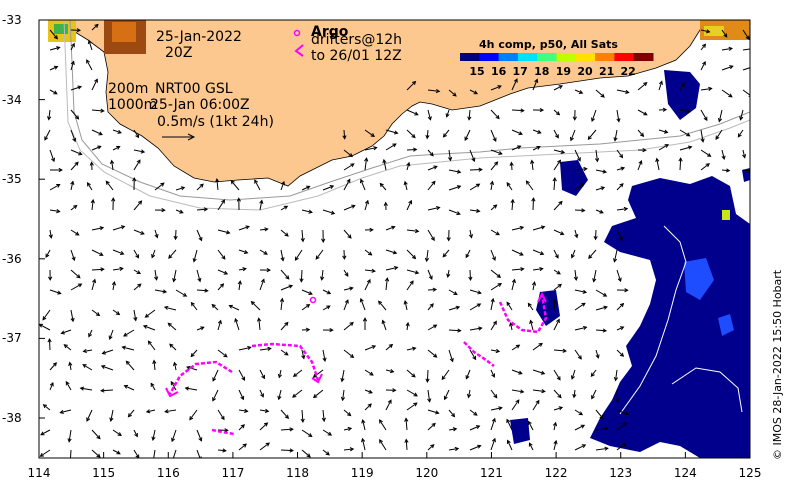 This screenshot has width=791, height=492. I want to click on map-hour: 20Z, so click(179, 53).